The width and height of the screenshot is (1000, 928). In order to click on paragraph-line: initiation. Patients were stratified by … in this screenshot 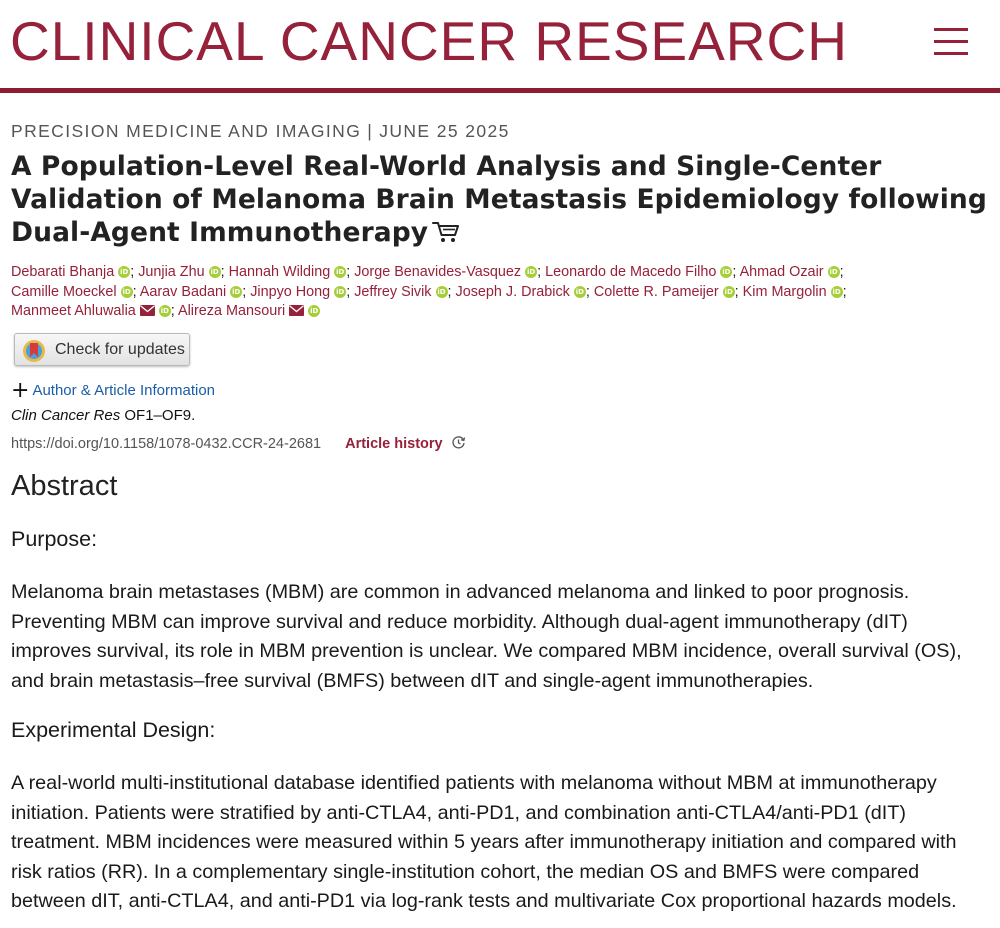, I will do `click(458, 812)`.